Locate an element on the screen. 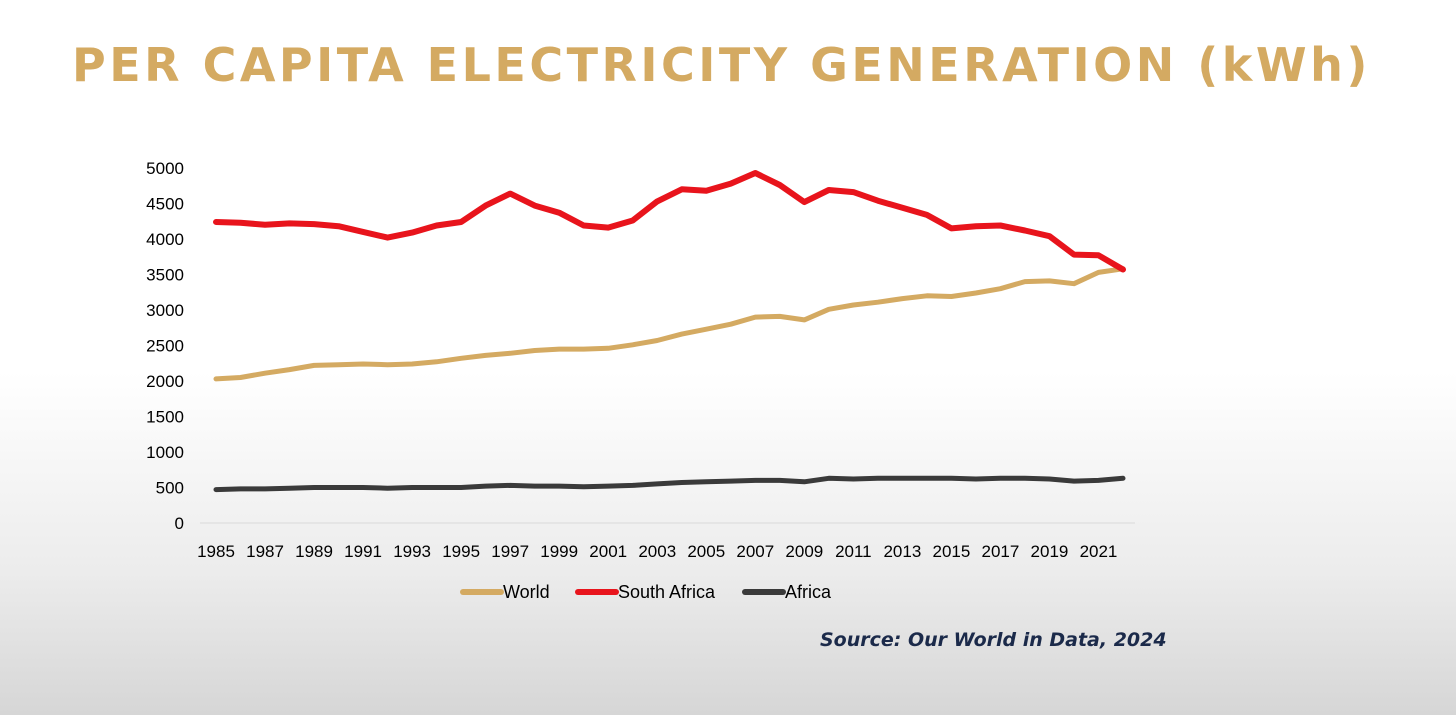  y-tick-label: 5000 is located at coordinates (165, 168).